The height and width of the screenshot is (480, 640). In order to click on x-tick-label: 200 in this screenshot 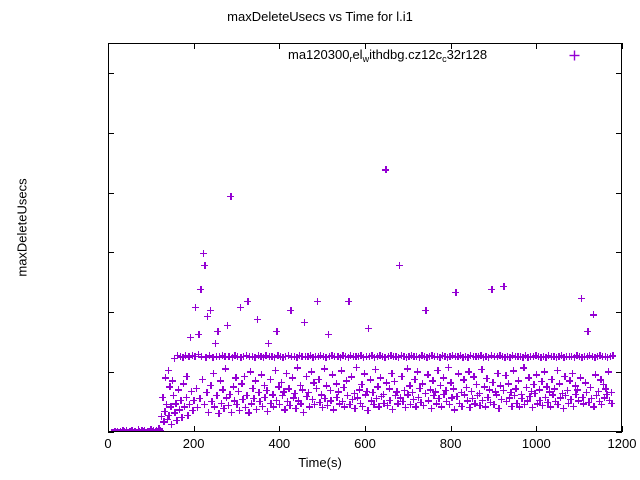, I will do `click(193, 443)`.